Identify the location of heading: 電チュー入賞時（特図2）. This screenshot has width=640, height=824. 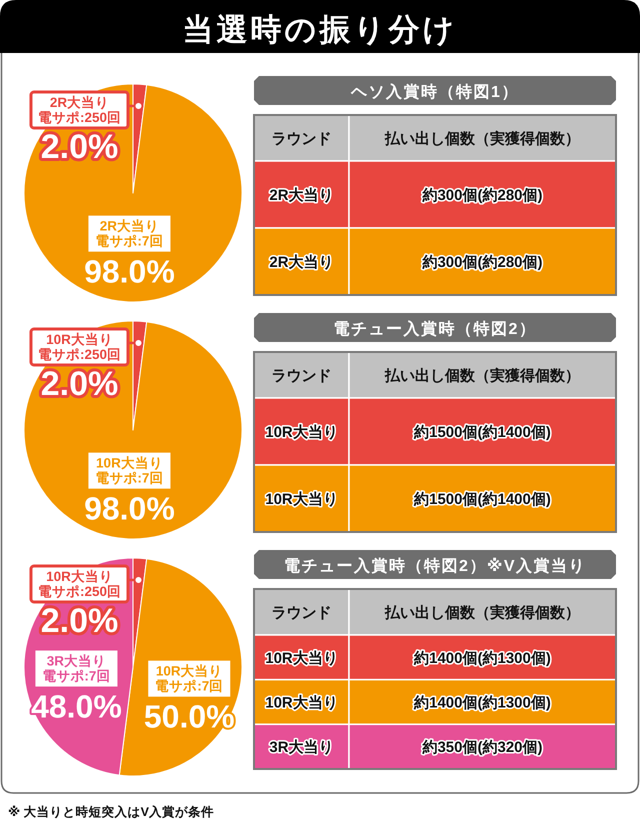
(435, 327).